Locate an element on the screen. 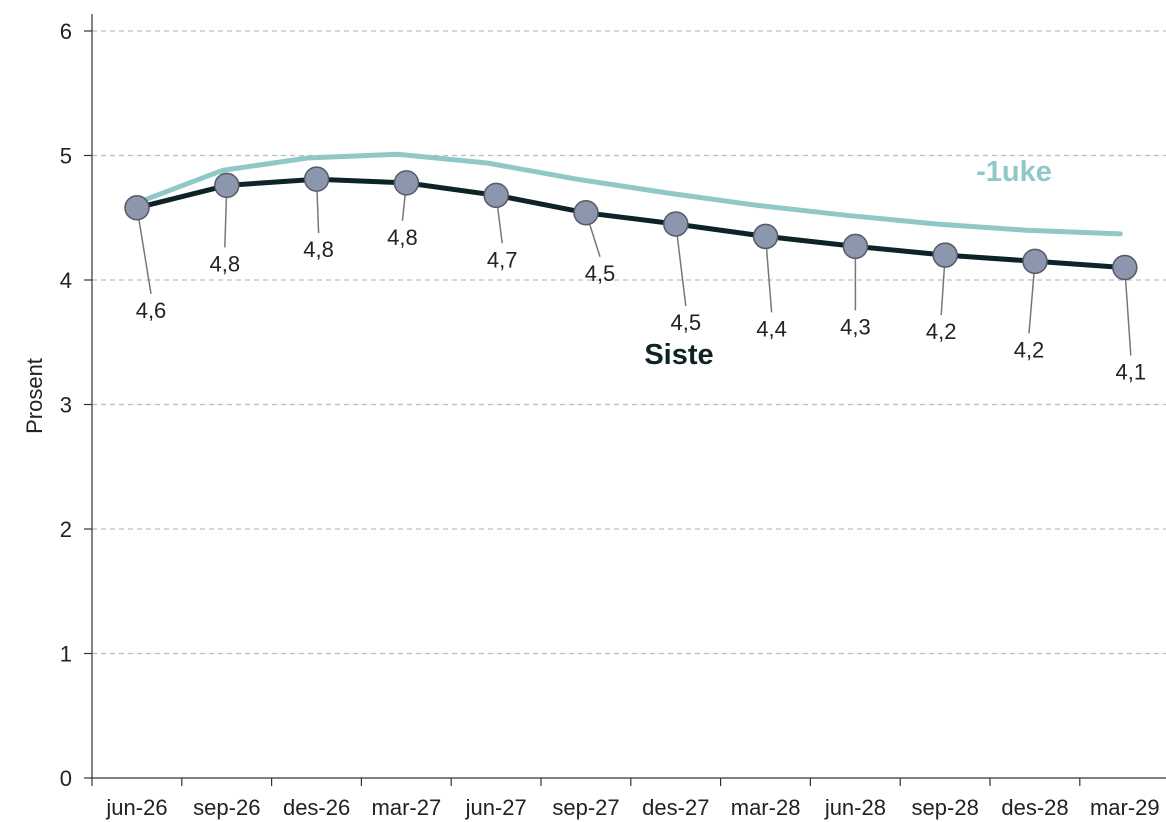 This screenshot has width=1166, height=822. data-label-0: 4,6 is located at coordinates (151, 310).